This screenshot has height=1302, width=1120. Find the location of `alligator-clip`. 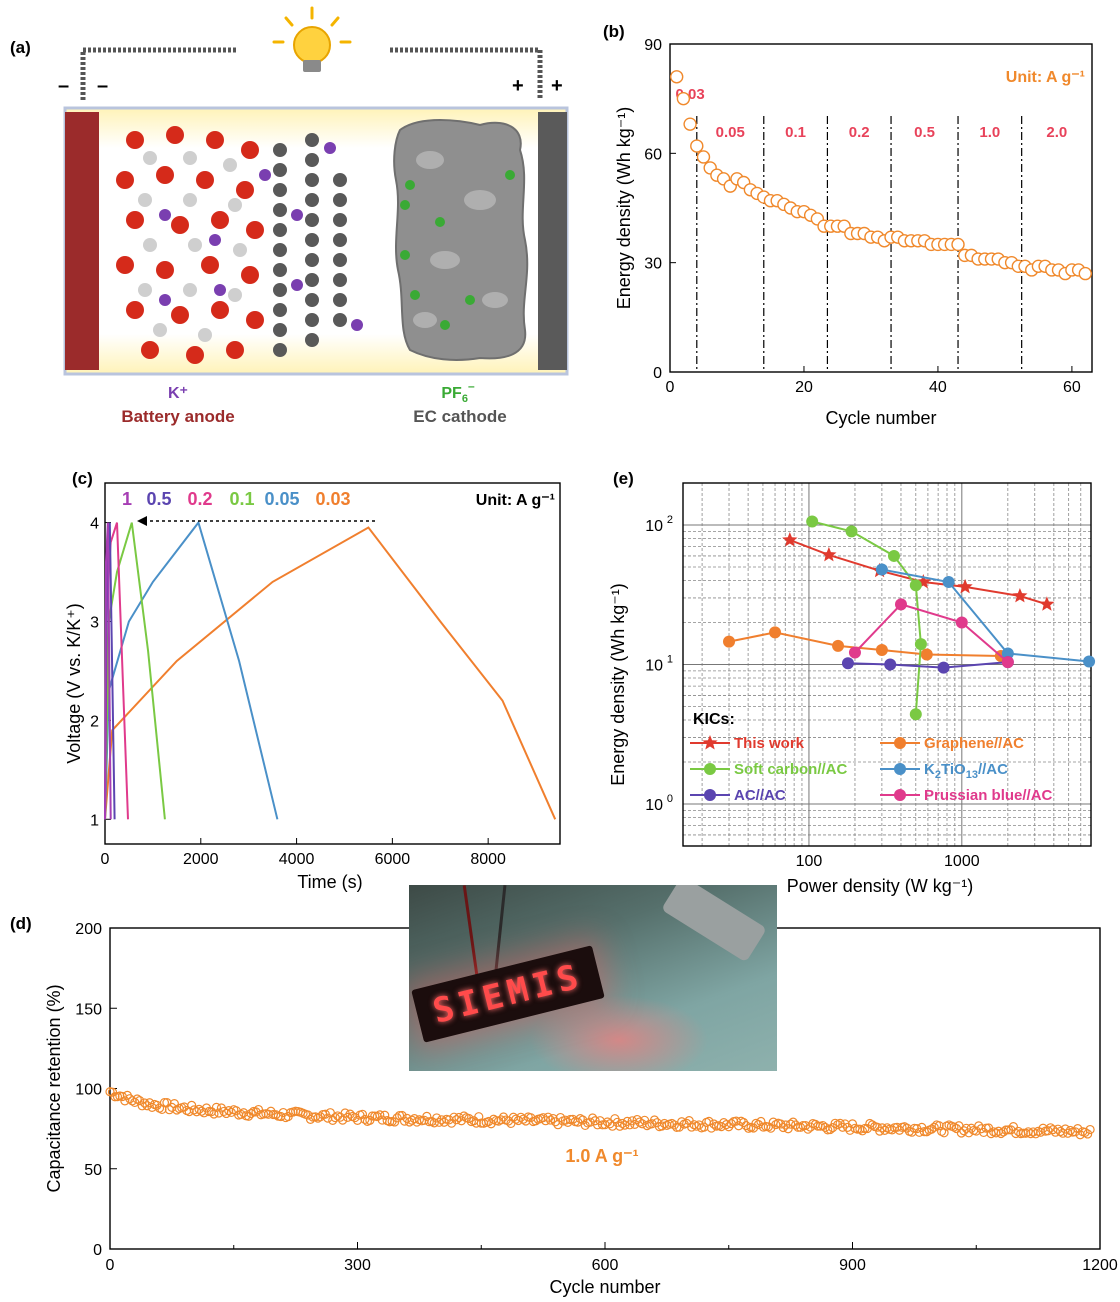

alligator-clip is located at coordinates (714, 924).